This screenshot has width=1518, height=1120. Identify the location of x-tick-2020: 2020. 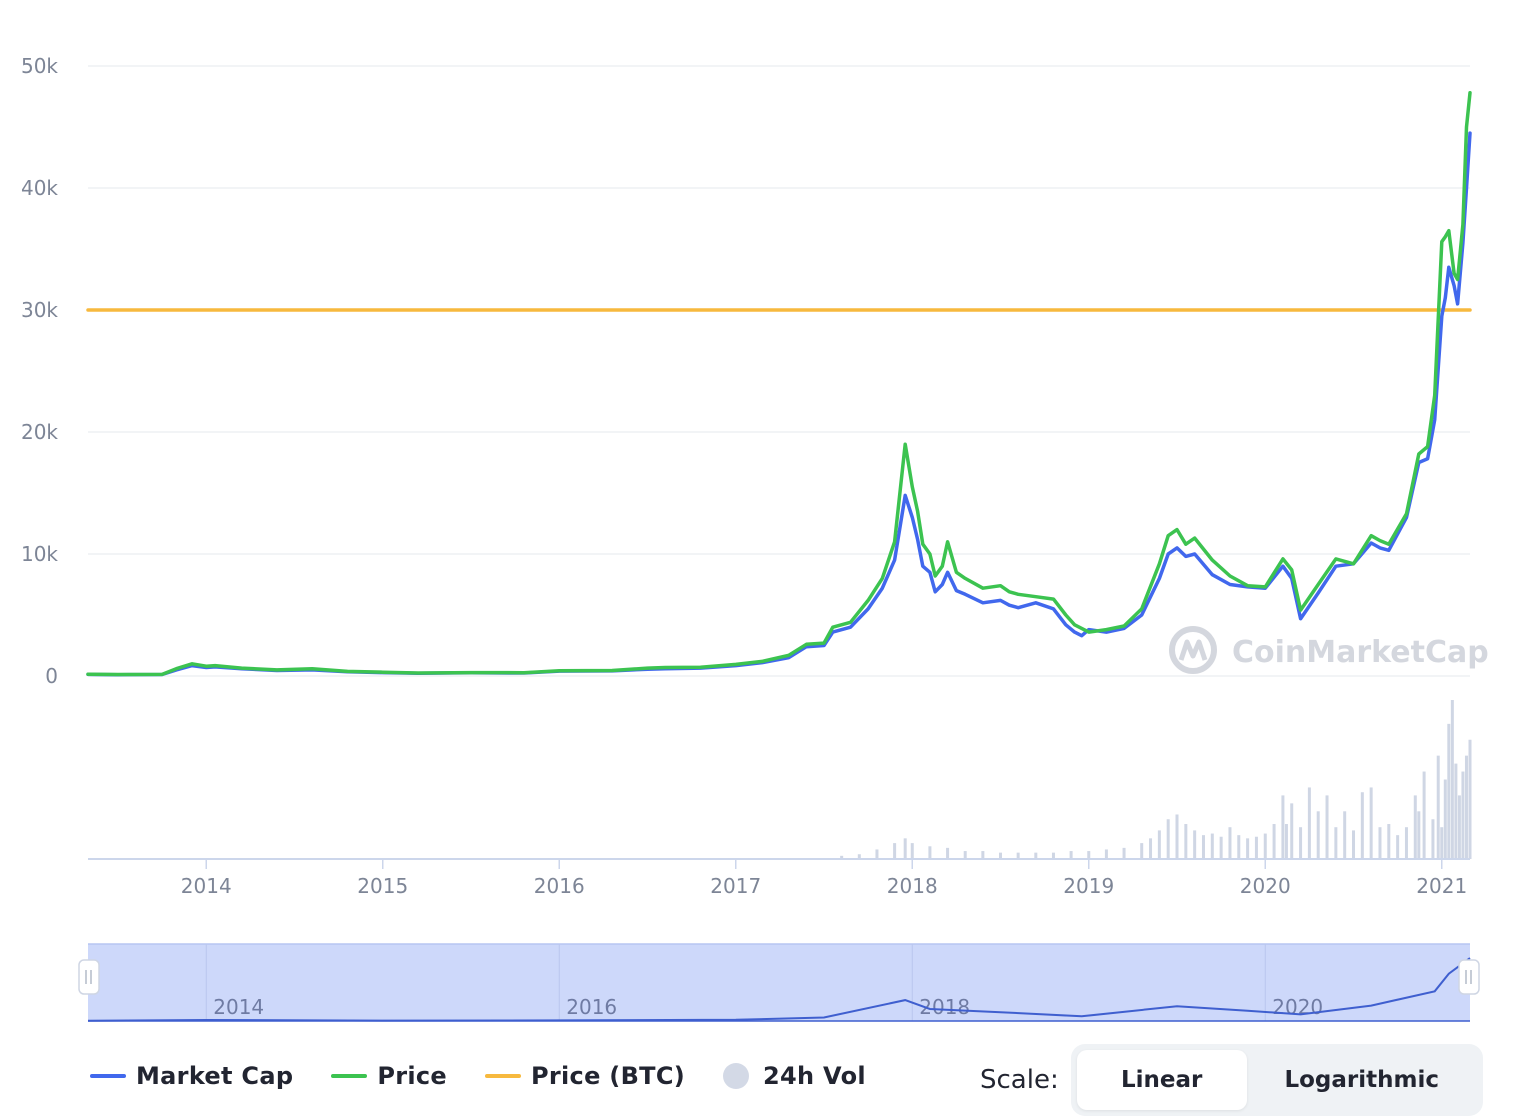
(1265, 886).